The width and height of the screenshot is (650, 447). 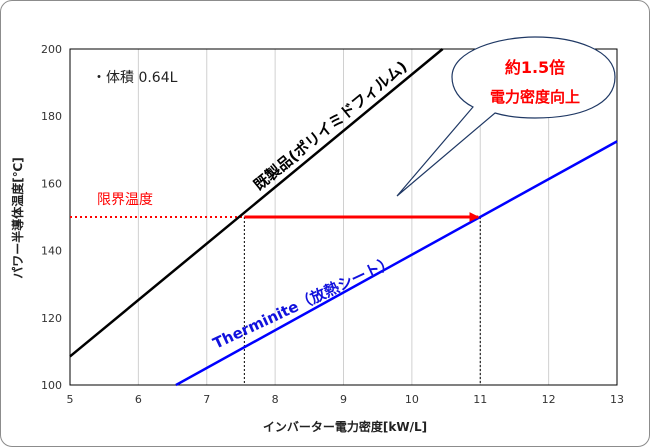 I want to click on x-tick-label: 6, so click(x=138, y=399).